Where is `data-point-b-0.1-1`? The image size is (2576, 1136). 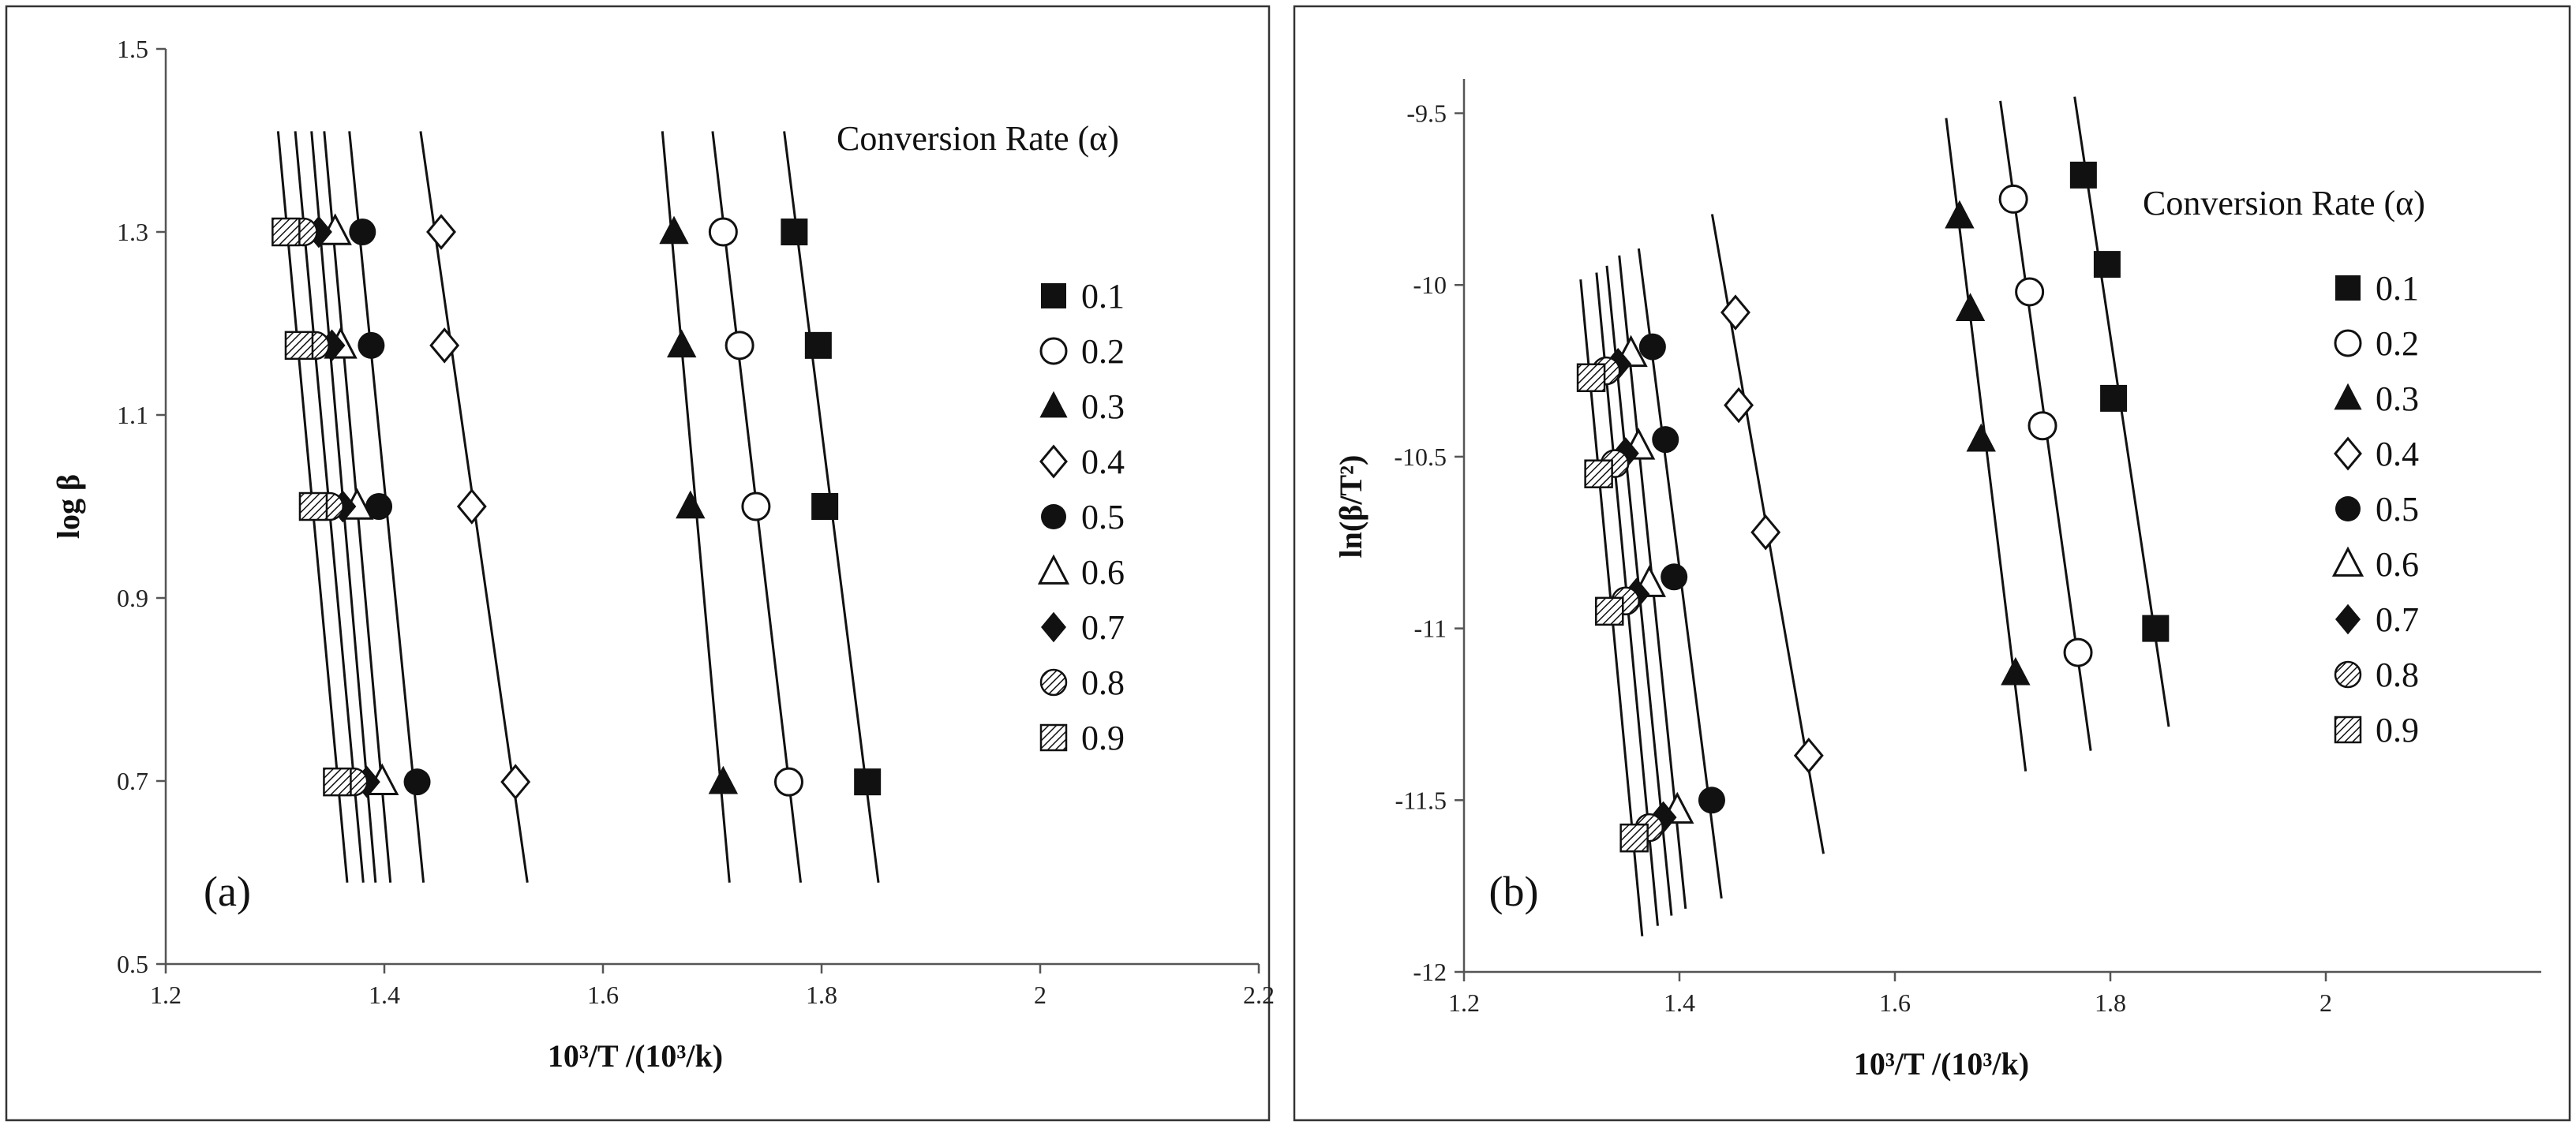
data-point-b-0.1-1 is located at coordinates (2107, 264).